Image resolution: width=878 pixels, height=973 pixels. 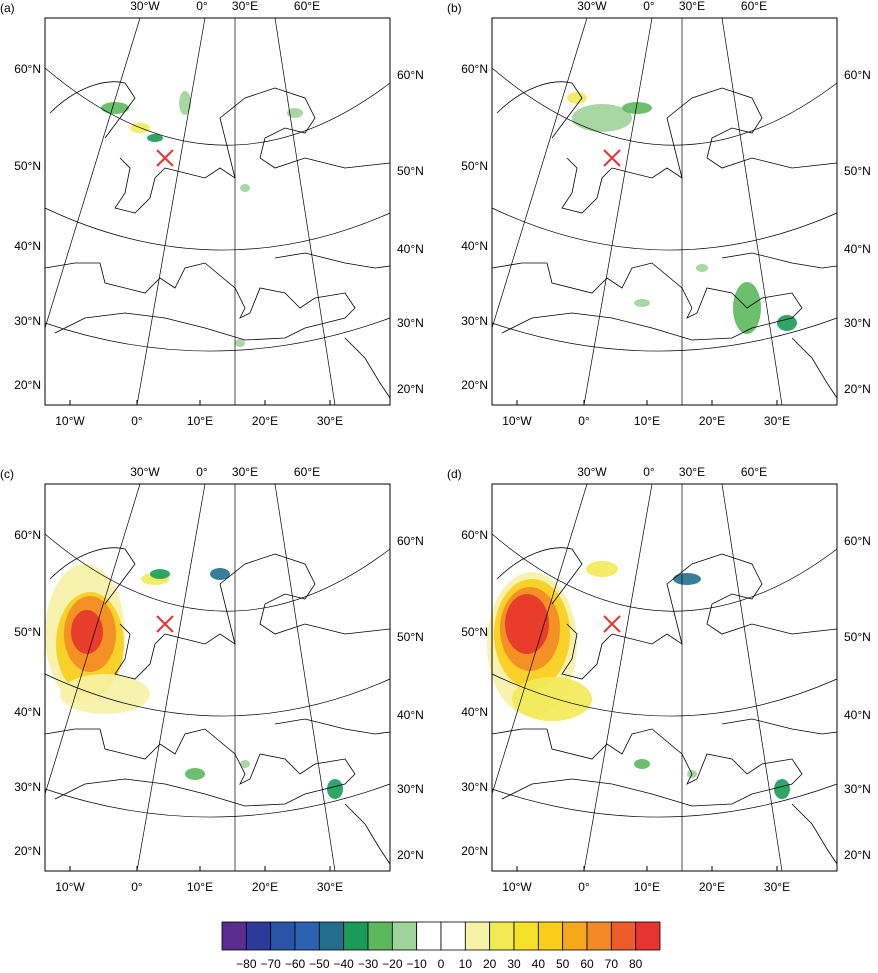 I want to click on colorbar-label: 10, so click(x=466, y=964).